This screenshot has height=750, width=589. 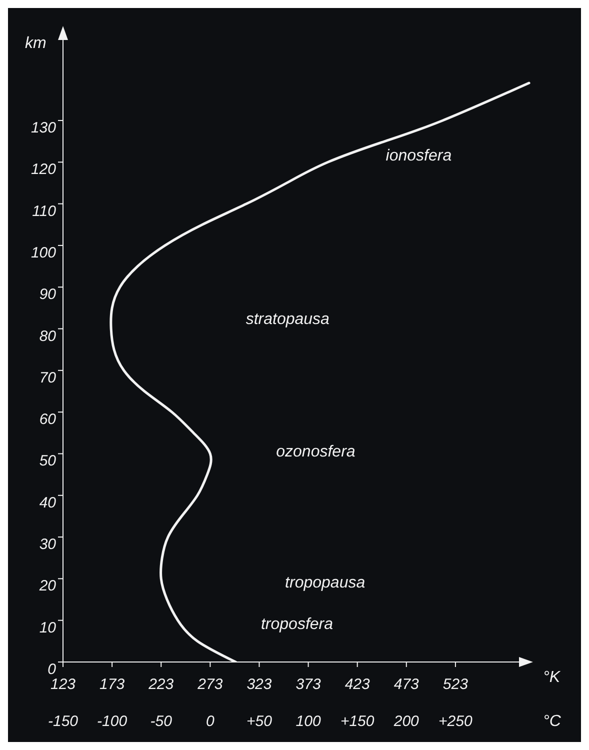 What do you see at coordinates (259, 684) in the screenshot?
I see `x-tick-label: 323` at bounding box center [259, 684].